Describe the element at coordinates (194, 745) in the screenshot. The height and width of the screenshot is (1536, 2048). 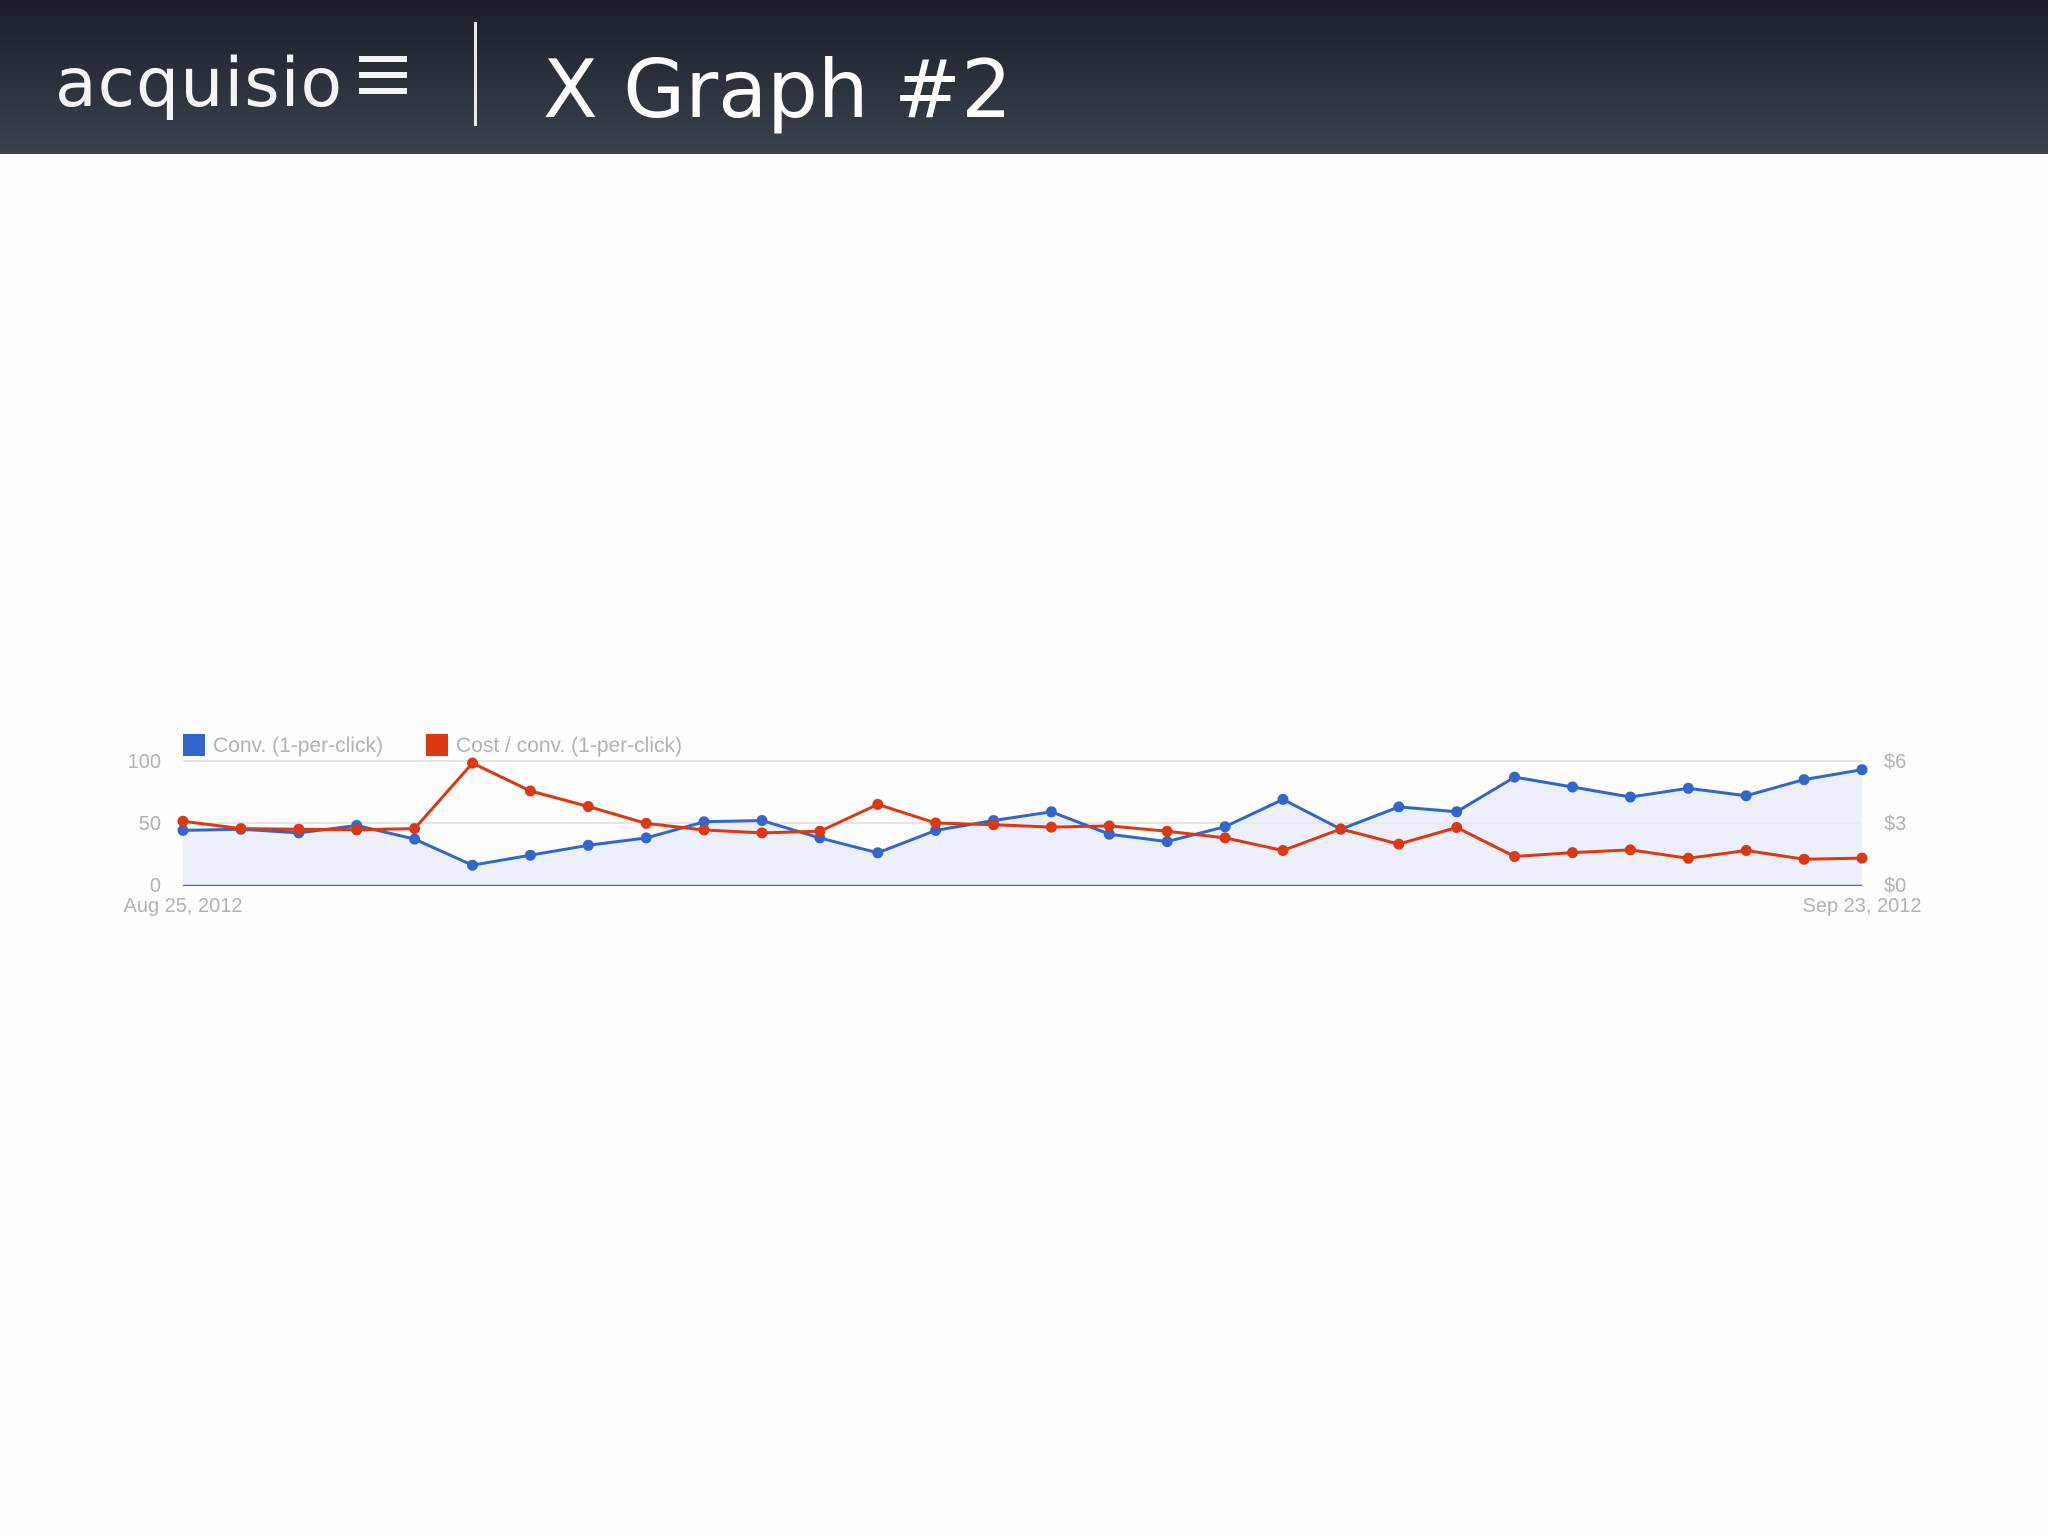
I see `legend-swatch-conv` at that location.